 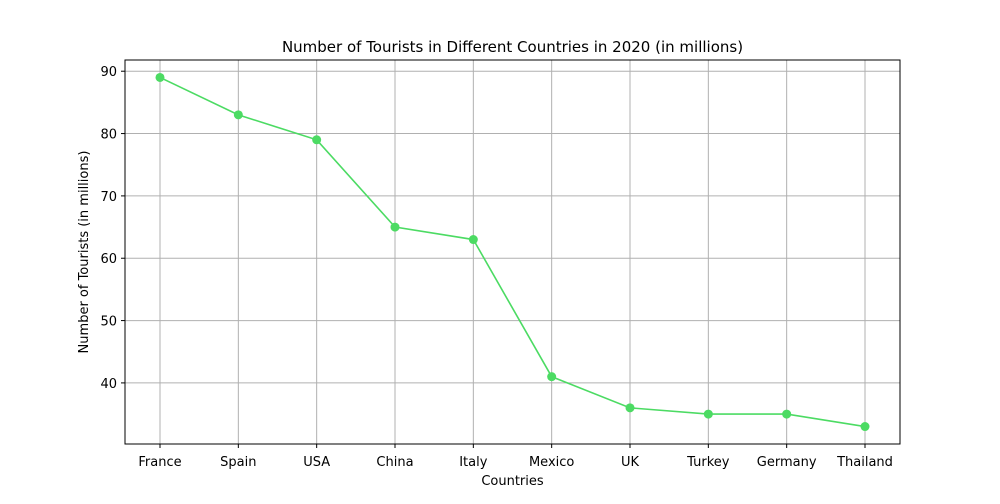 I want to click on y-tick-label: 50, so click(x=108, y=322).